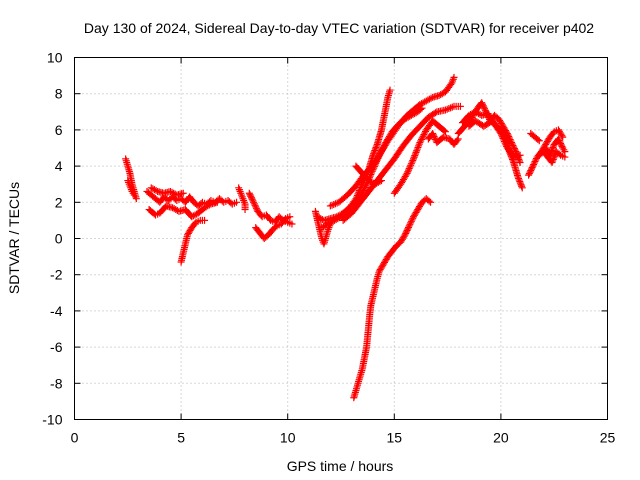  What do you see at coordinates (395, 438) in the screenshot?
I see `x-tick-label: 15` at bounding box center [395, 438].